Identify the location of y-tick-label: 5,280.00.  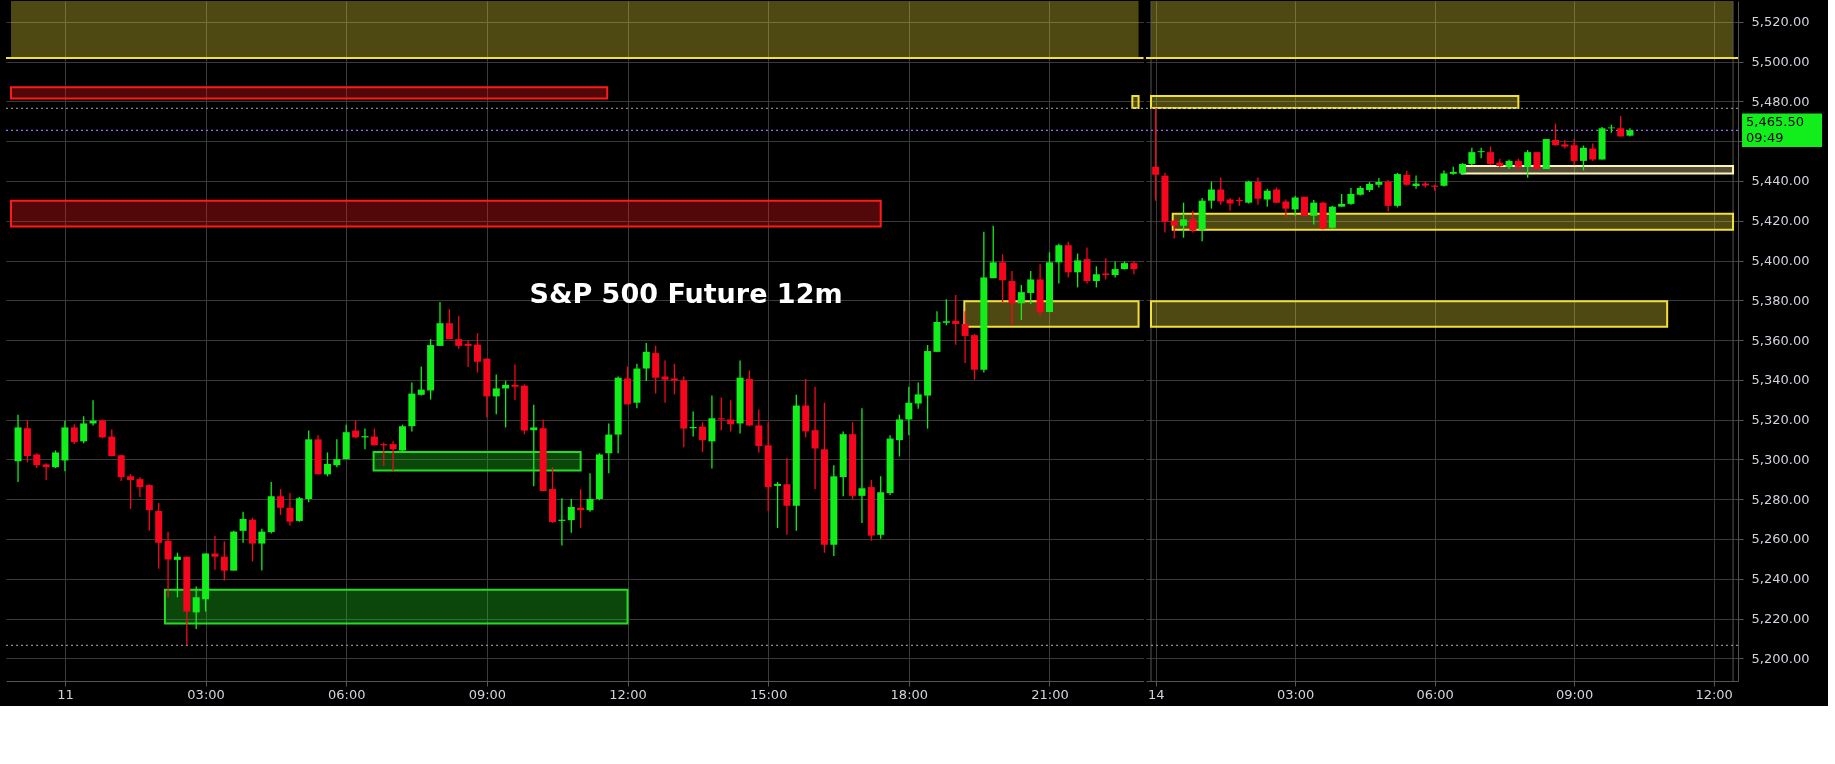
(1780, 499).